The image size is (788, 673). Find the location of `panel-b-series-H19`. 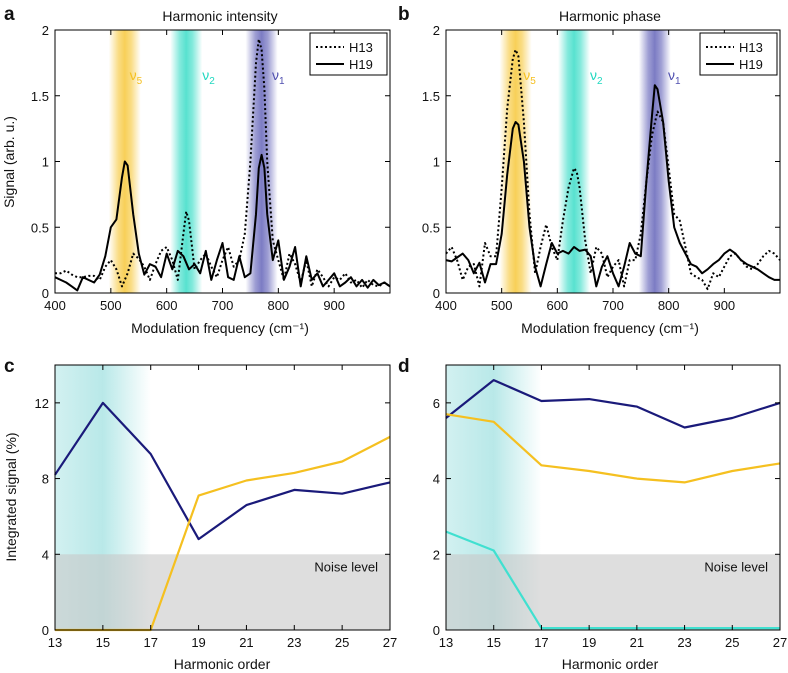

panel-b-series-H19 is located at coordinates (612, 186).